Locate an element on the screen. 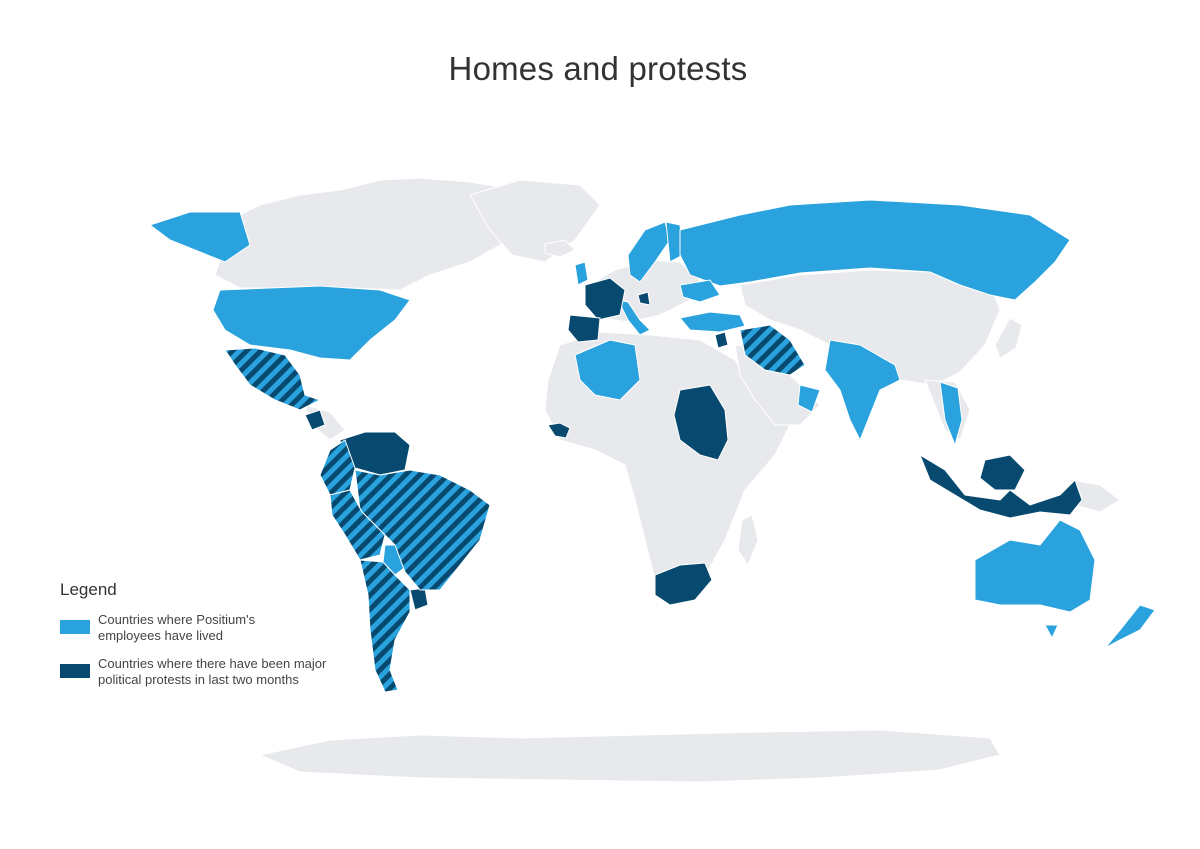 The height and width of the screenshot is (849, 1200). country-tasmania is located at coordinates (1051, 632).